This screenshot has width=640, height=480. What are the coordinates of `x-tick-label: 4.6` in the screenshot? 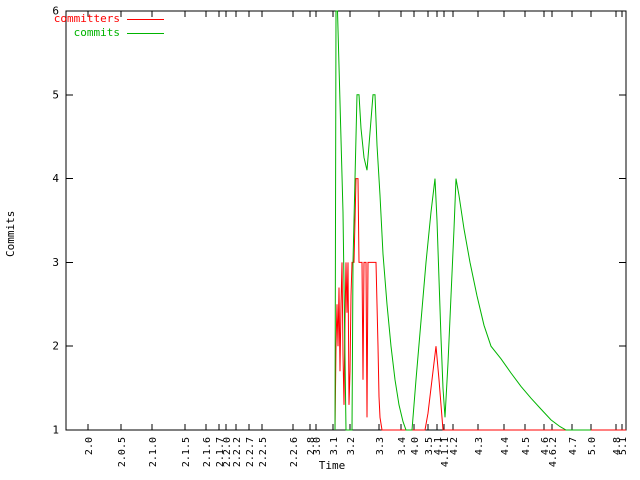 It's located at (545, 446).